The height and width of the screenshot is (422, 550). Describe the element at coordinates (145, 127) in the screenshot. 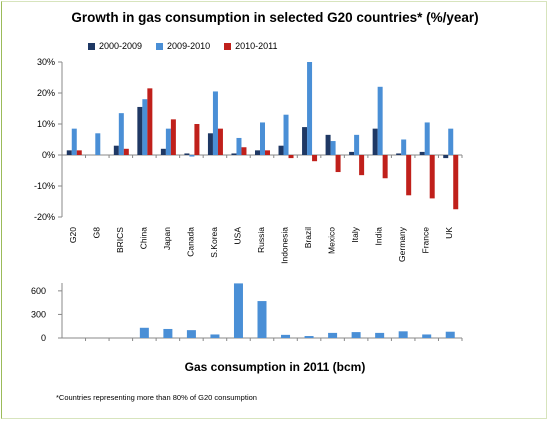

I see `bar-2009-2010-china` at that location.